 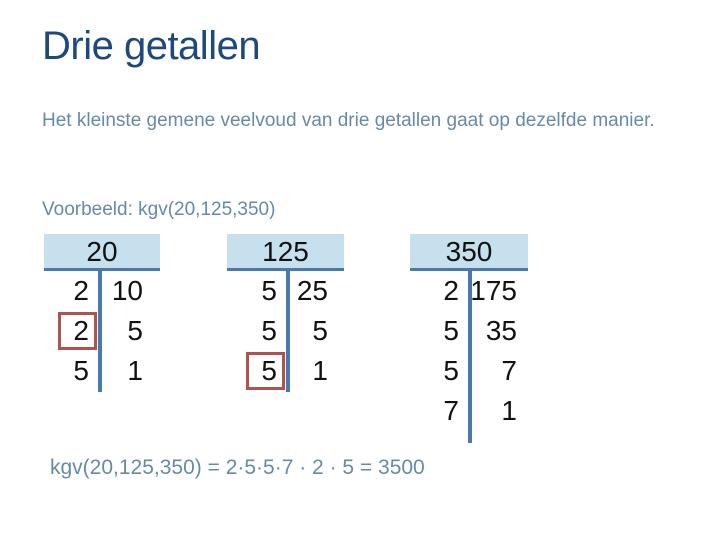 I want to click on quotient-cell: 25, so click(x=315, y=291).